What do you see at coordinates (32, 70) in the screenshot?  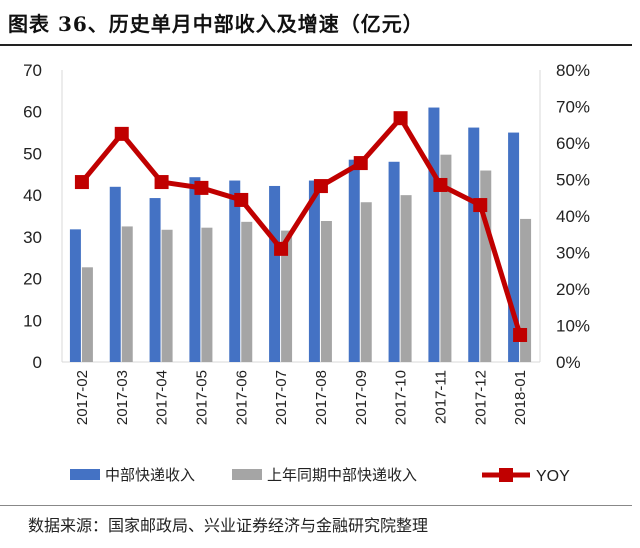 I see `left-tick-label: 70` at bounding box center [32, 70].